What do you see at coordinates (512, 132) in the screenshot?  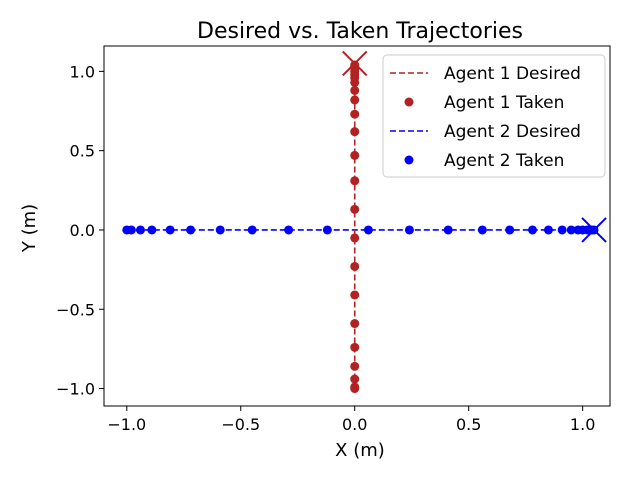 I see `legend-label-2: Agent 2 Desired` at bounding box center [512, 132].